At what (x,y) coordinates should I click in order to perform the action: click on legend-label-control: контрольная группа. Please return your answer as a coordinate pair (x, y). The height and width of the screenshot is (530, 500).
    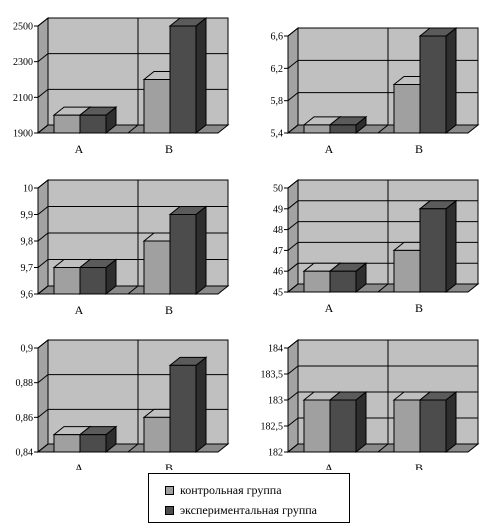
    Looking at the image, I should click on (231, 489).